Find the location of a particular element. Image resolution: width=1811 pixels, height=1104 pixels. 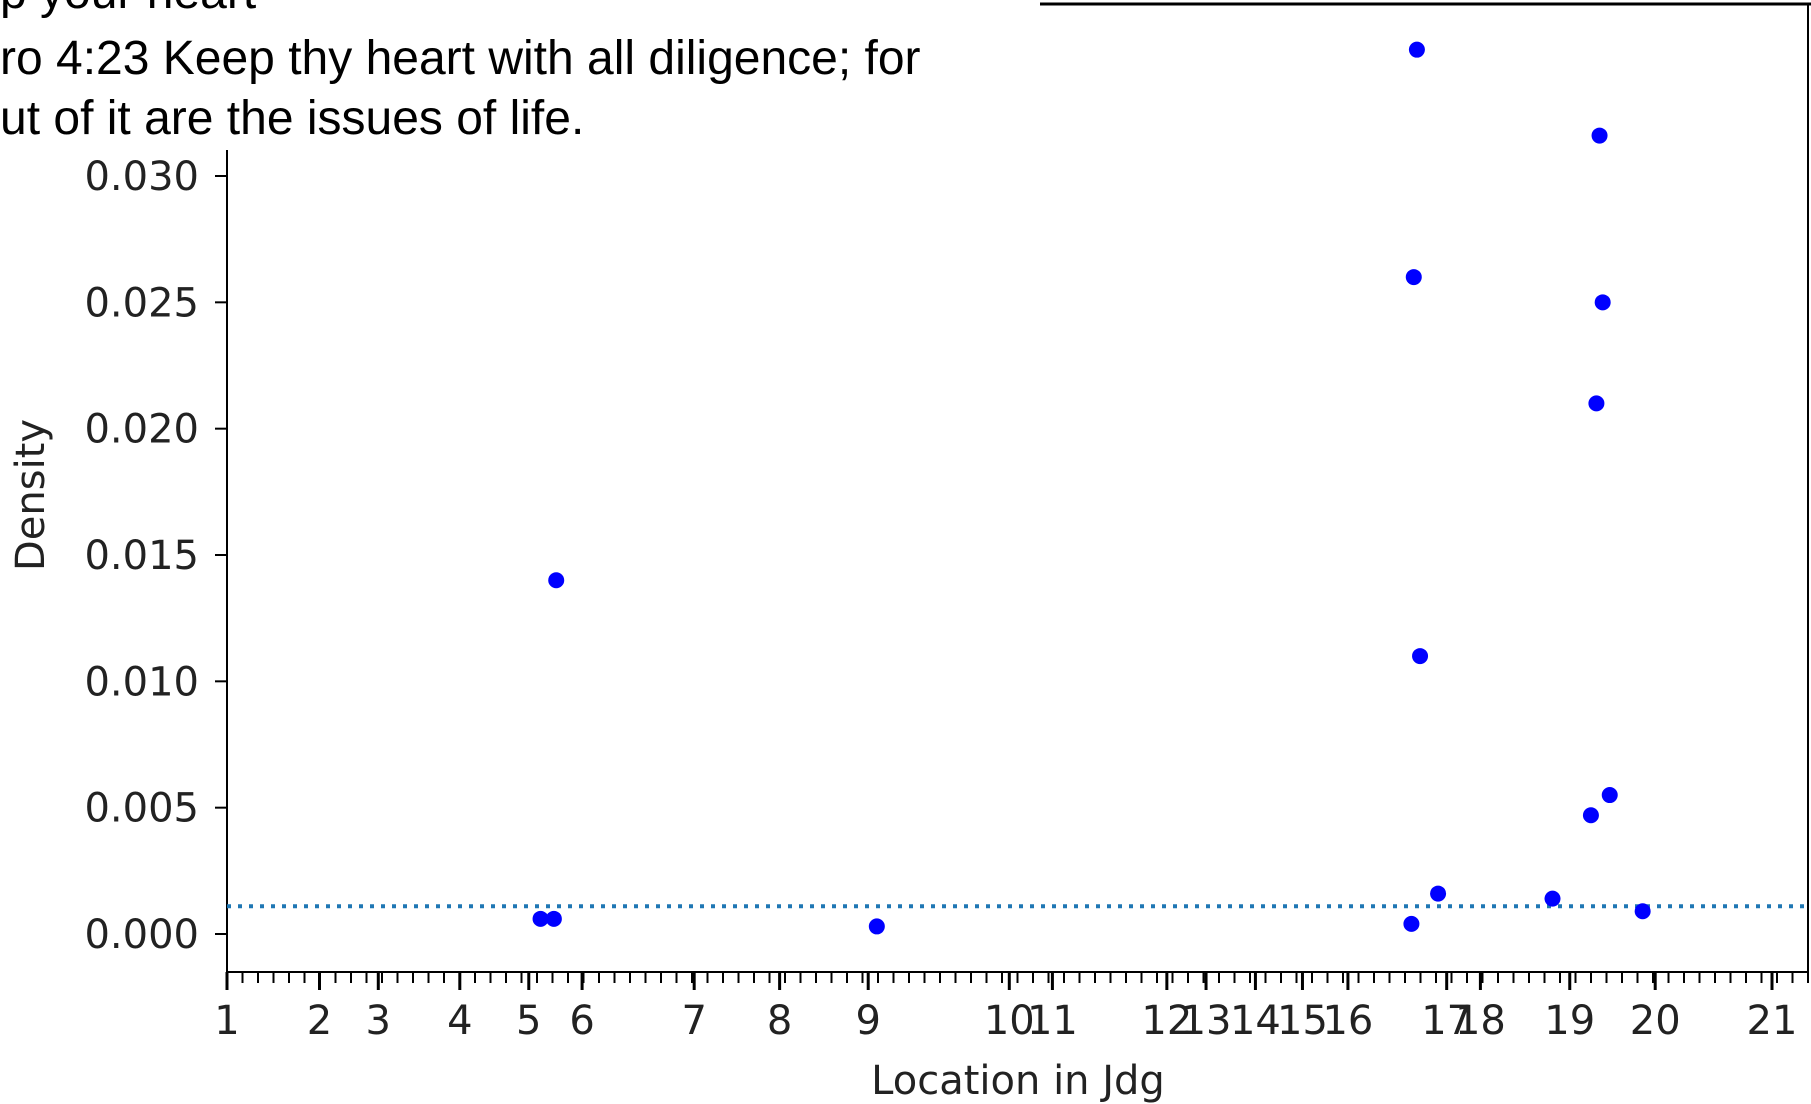

x-tick-label: 5 is located at coordinates (528, 1021).